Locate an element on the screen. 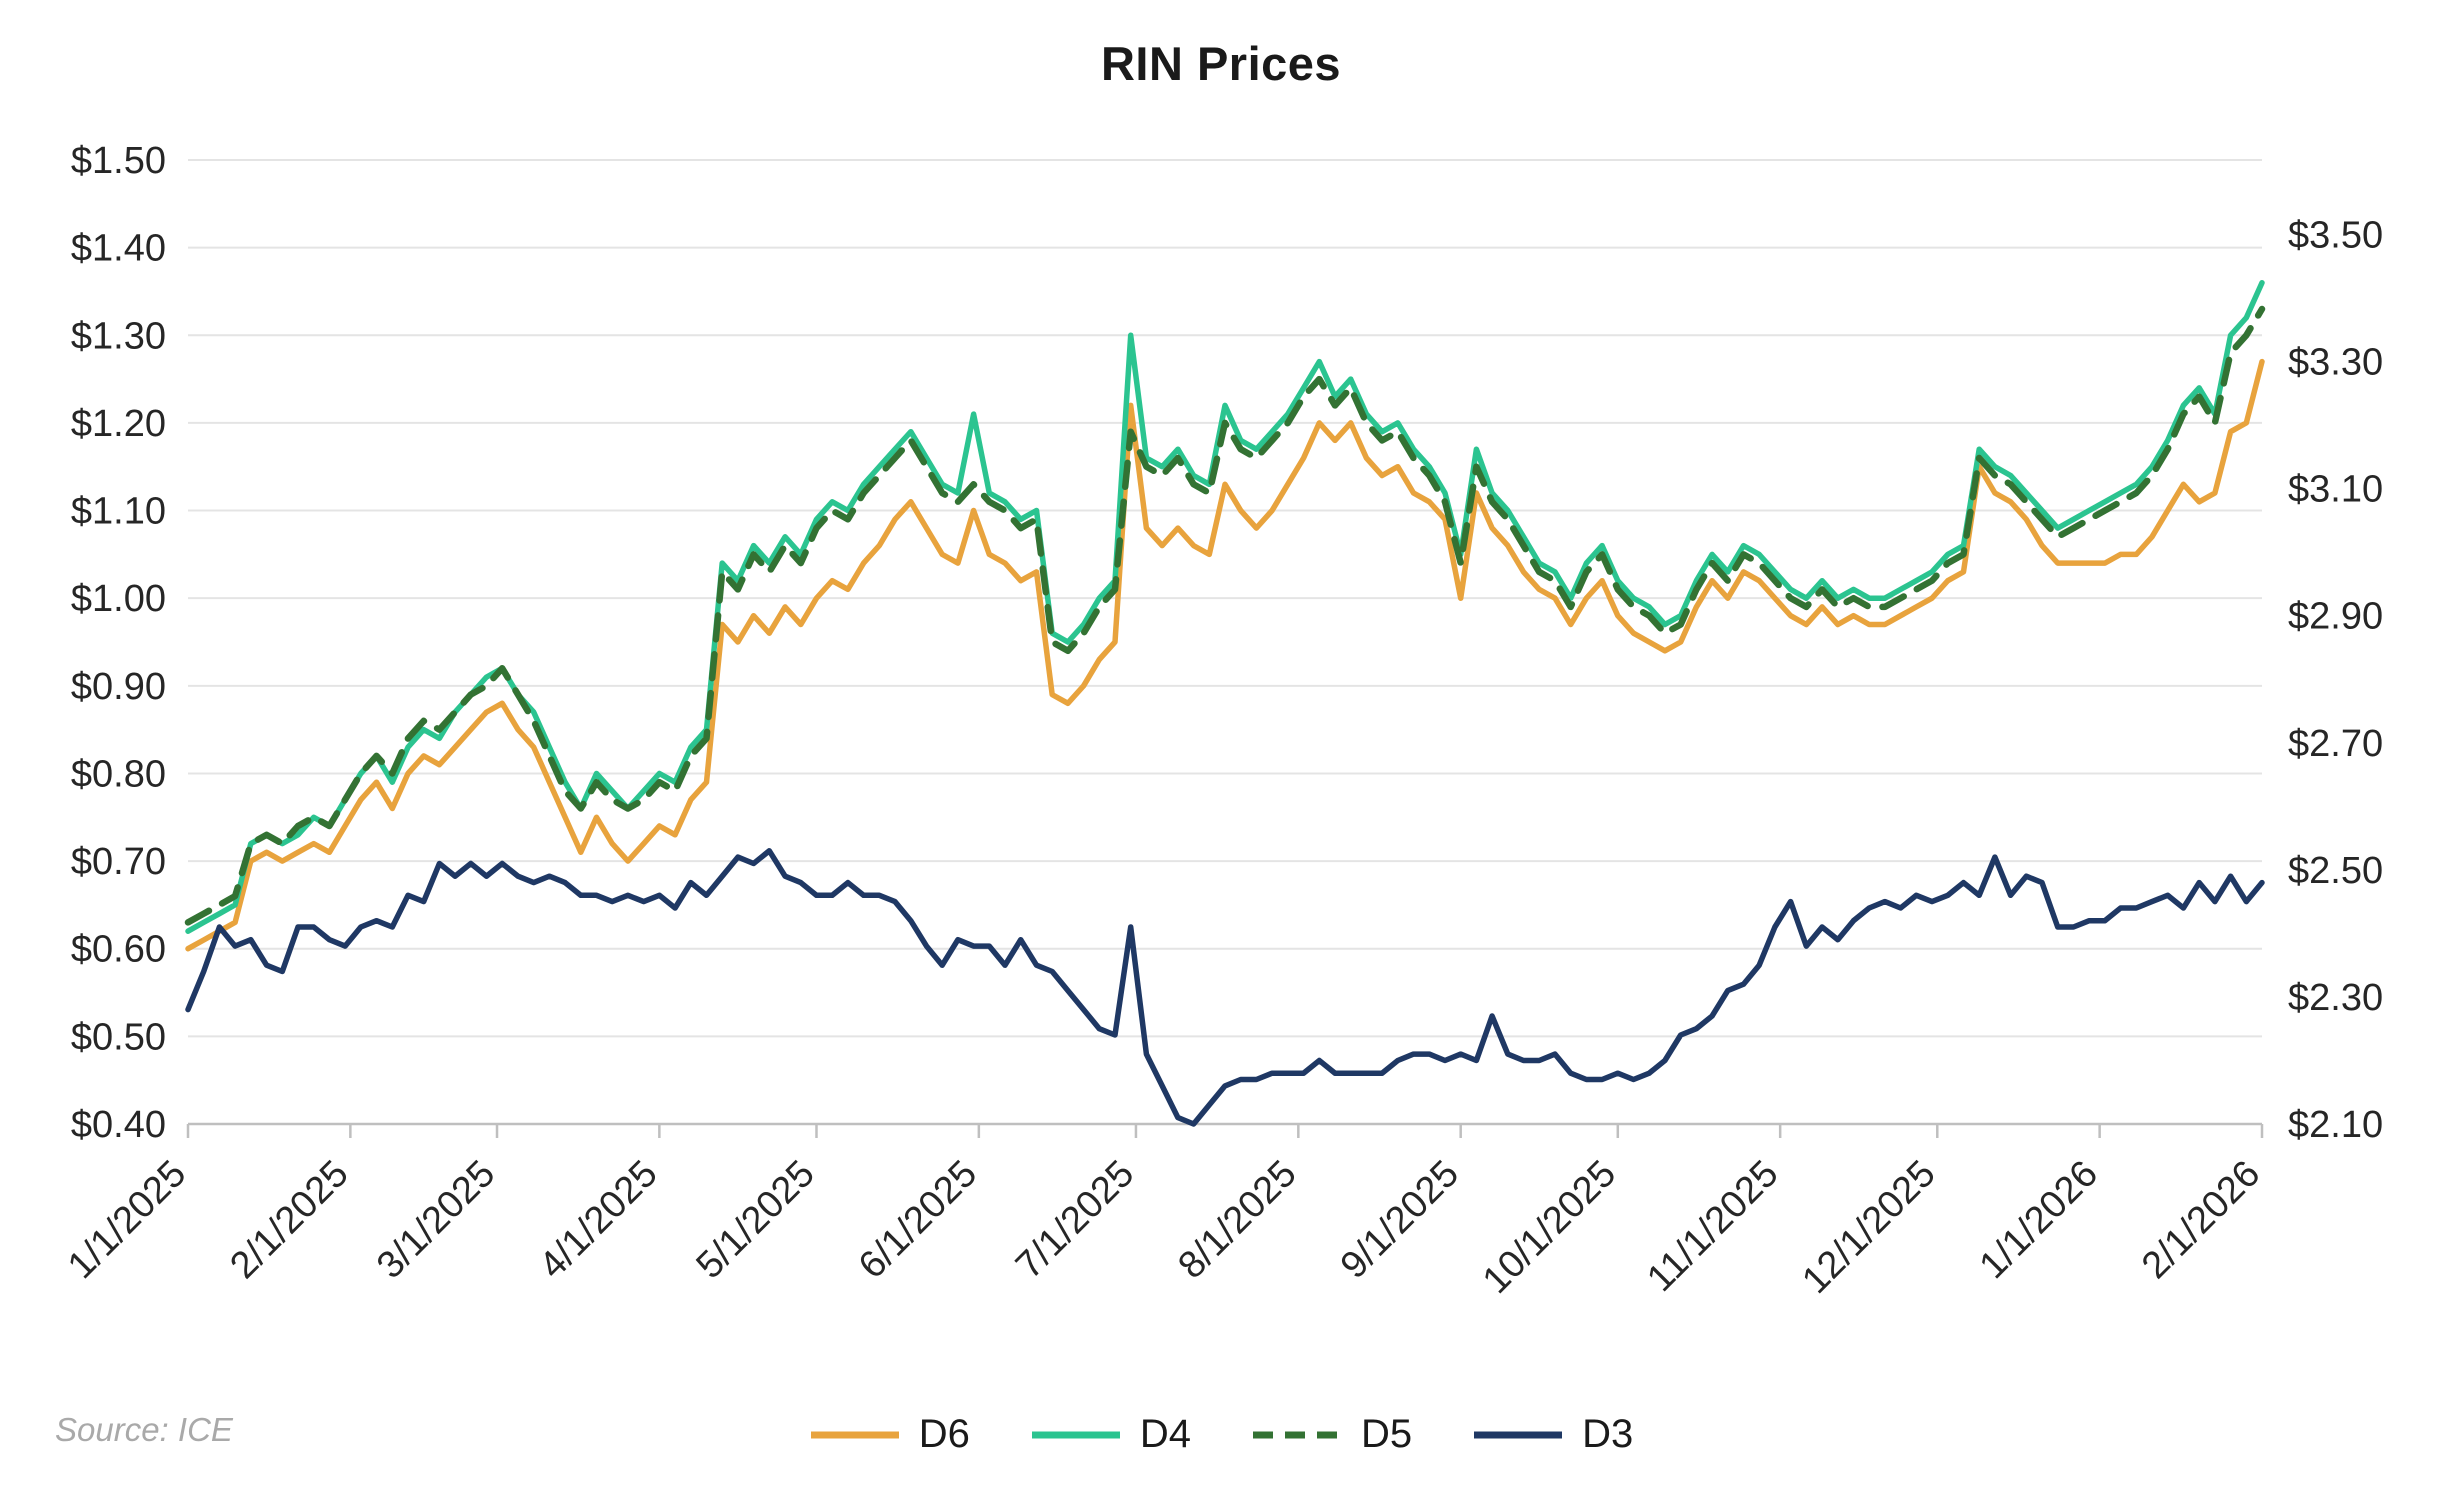 The image size is (2442, 1495). x-axis-label: 9/1/2025 is located at coordinates (1400, 1220).